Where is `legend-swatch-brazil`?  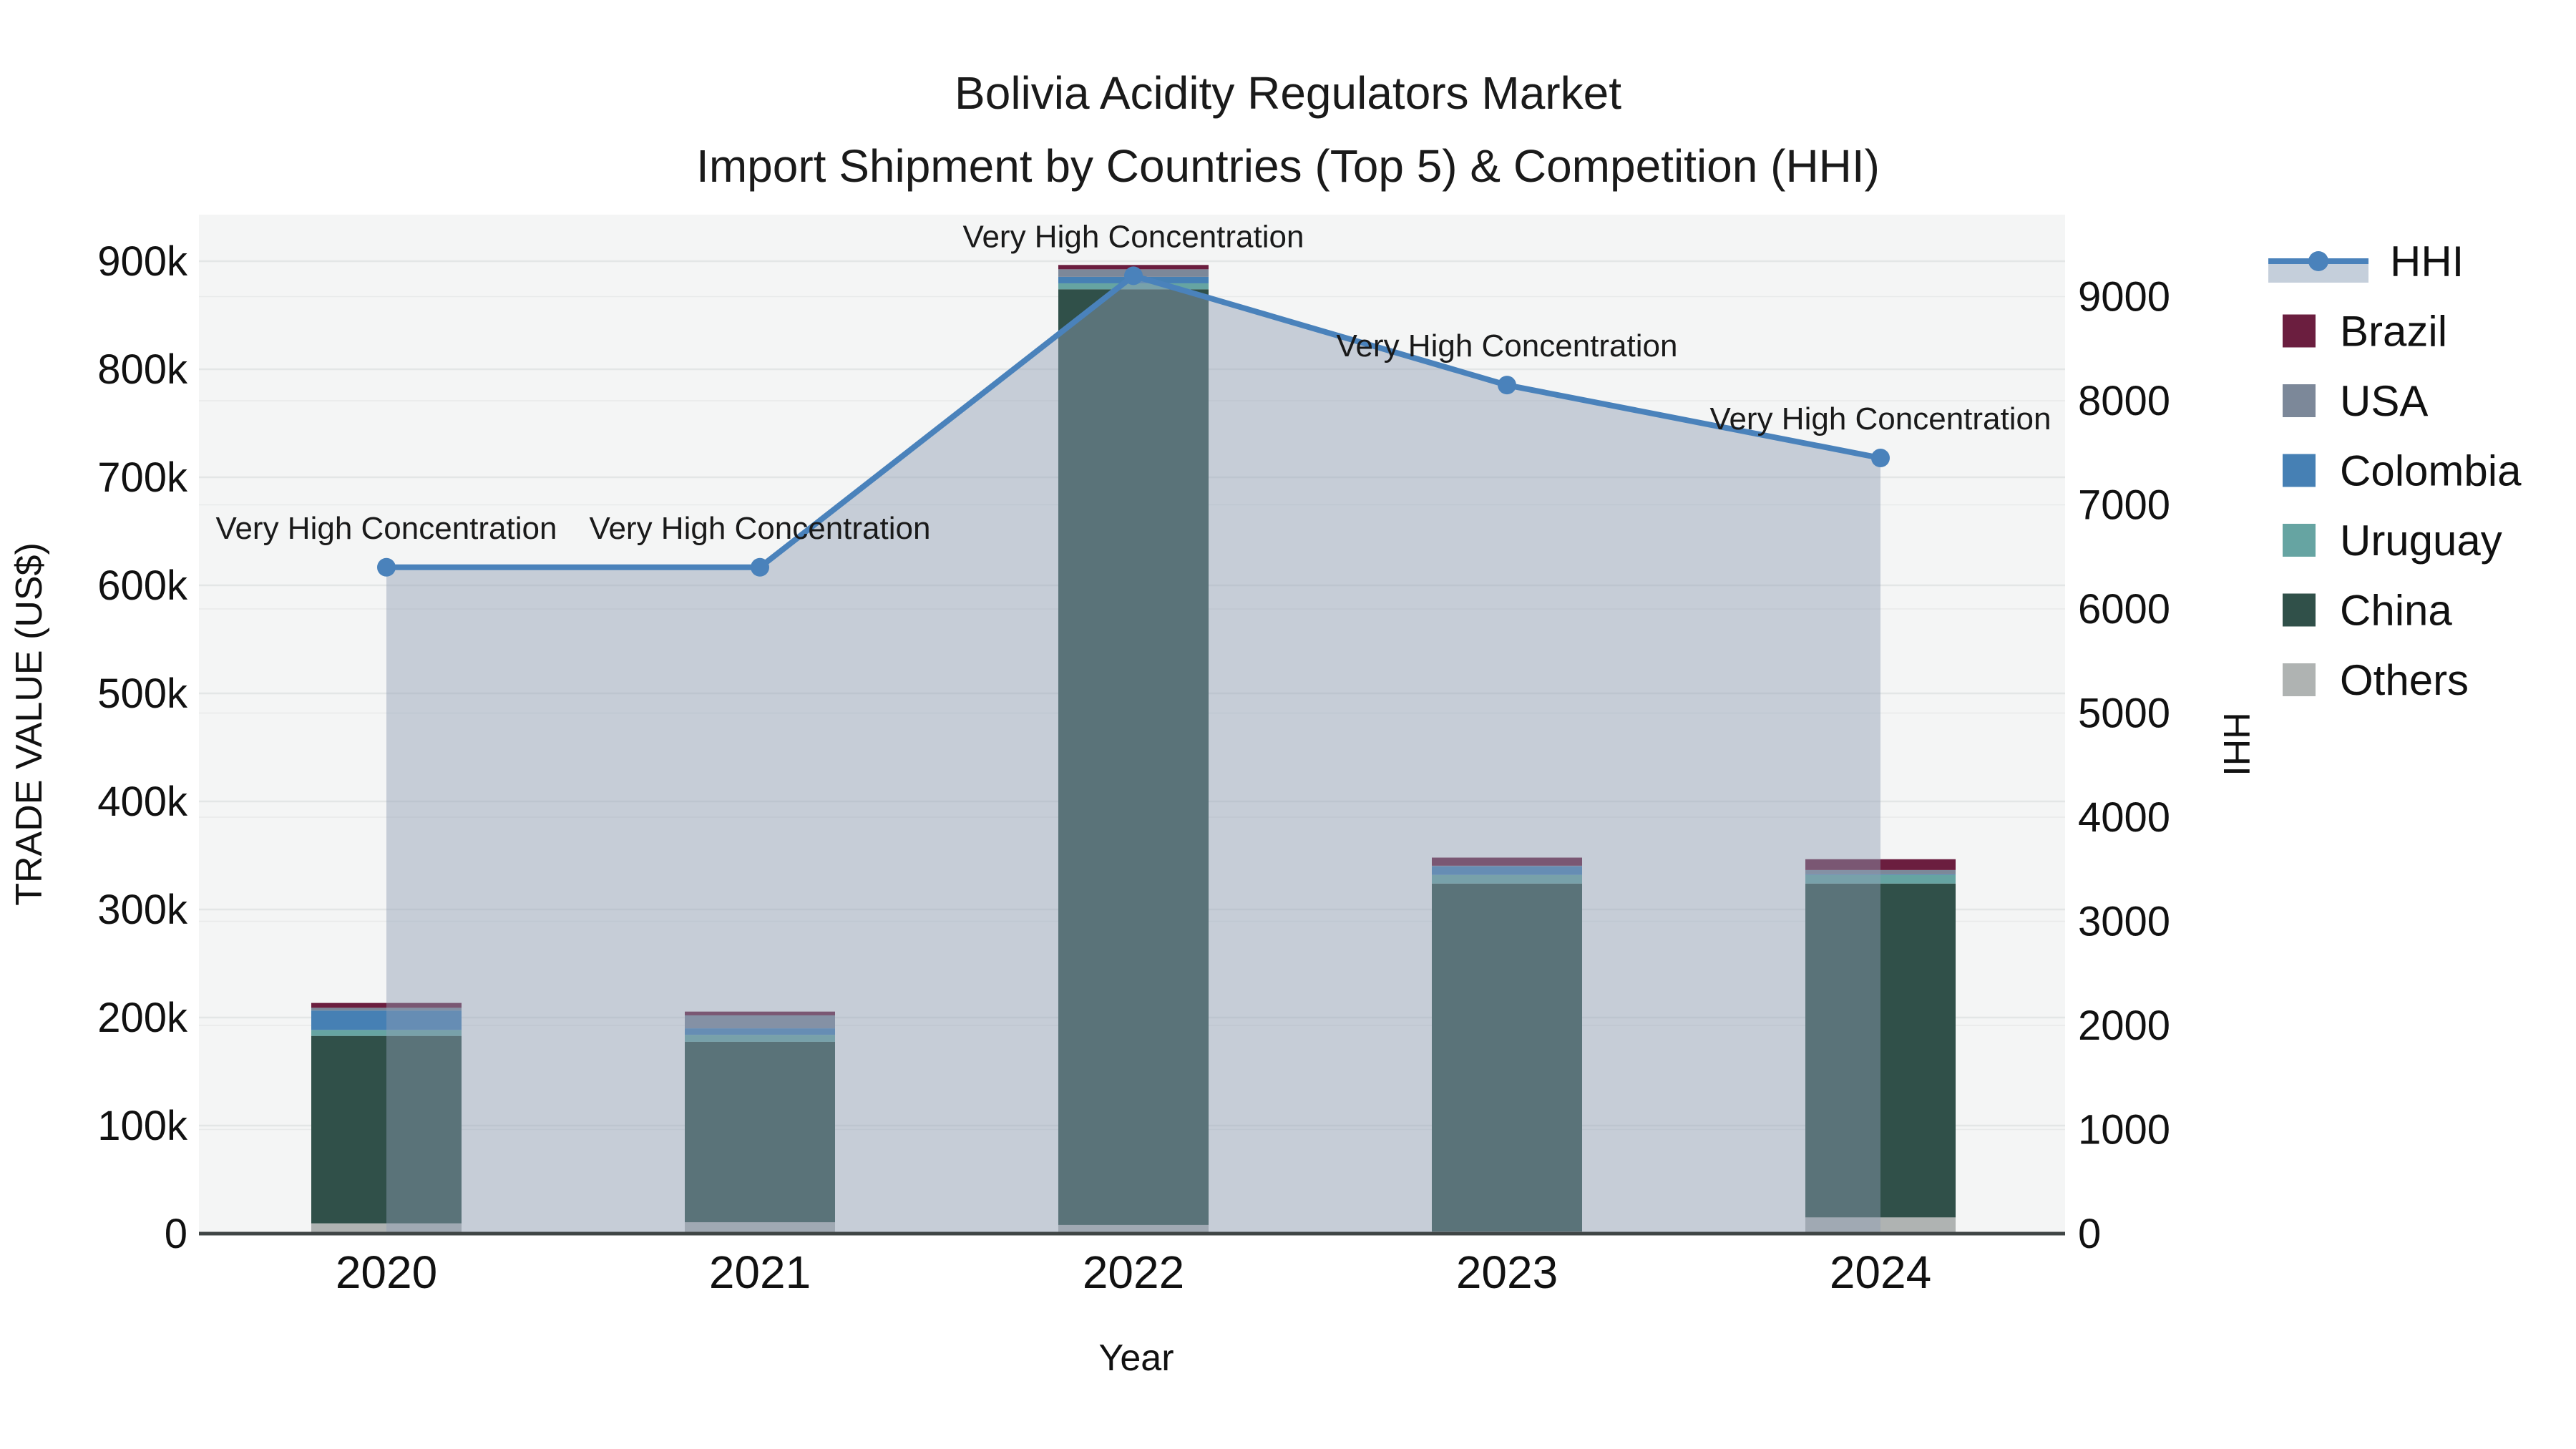
legend-swatch-brazil is located at coordinates (2299, 331).